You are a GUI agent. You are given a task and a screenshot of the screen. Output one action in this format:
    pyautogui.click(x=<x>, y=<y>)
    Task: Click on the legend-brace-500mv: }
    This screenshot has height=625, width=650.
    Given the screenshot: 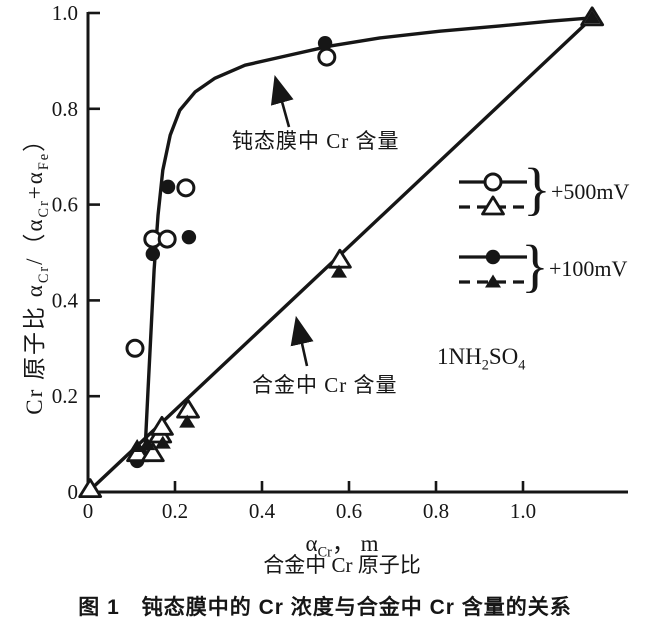 What is the action you would take?
    pyautogui.click(x=537, y=188)
    